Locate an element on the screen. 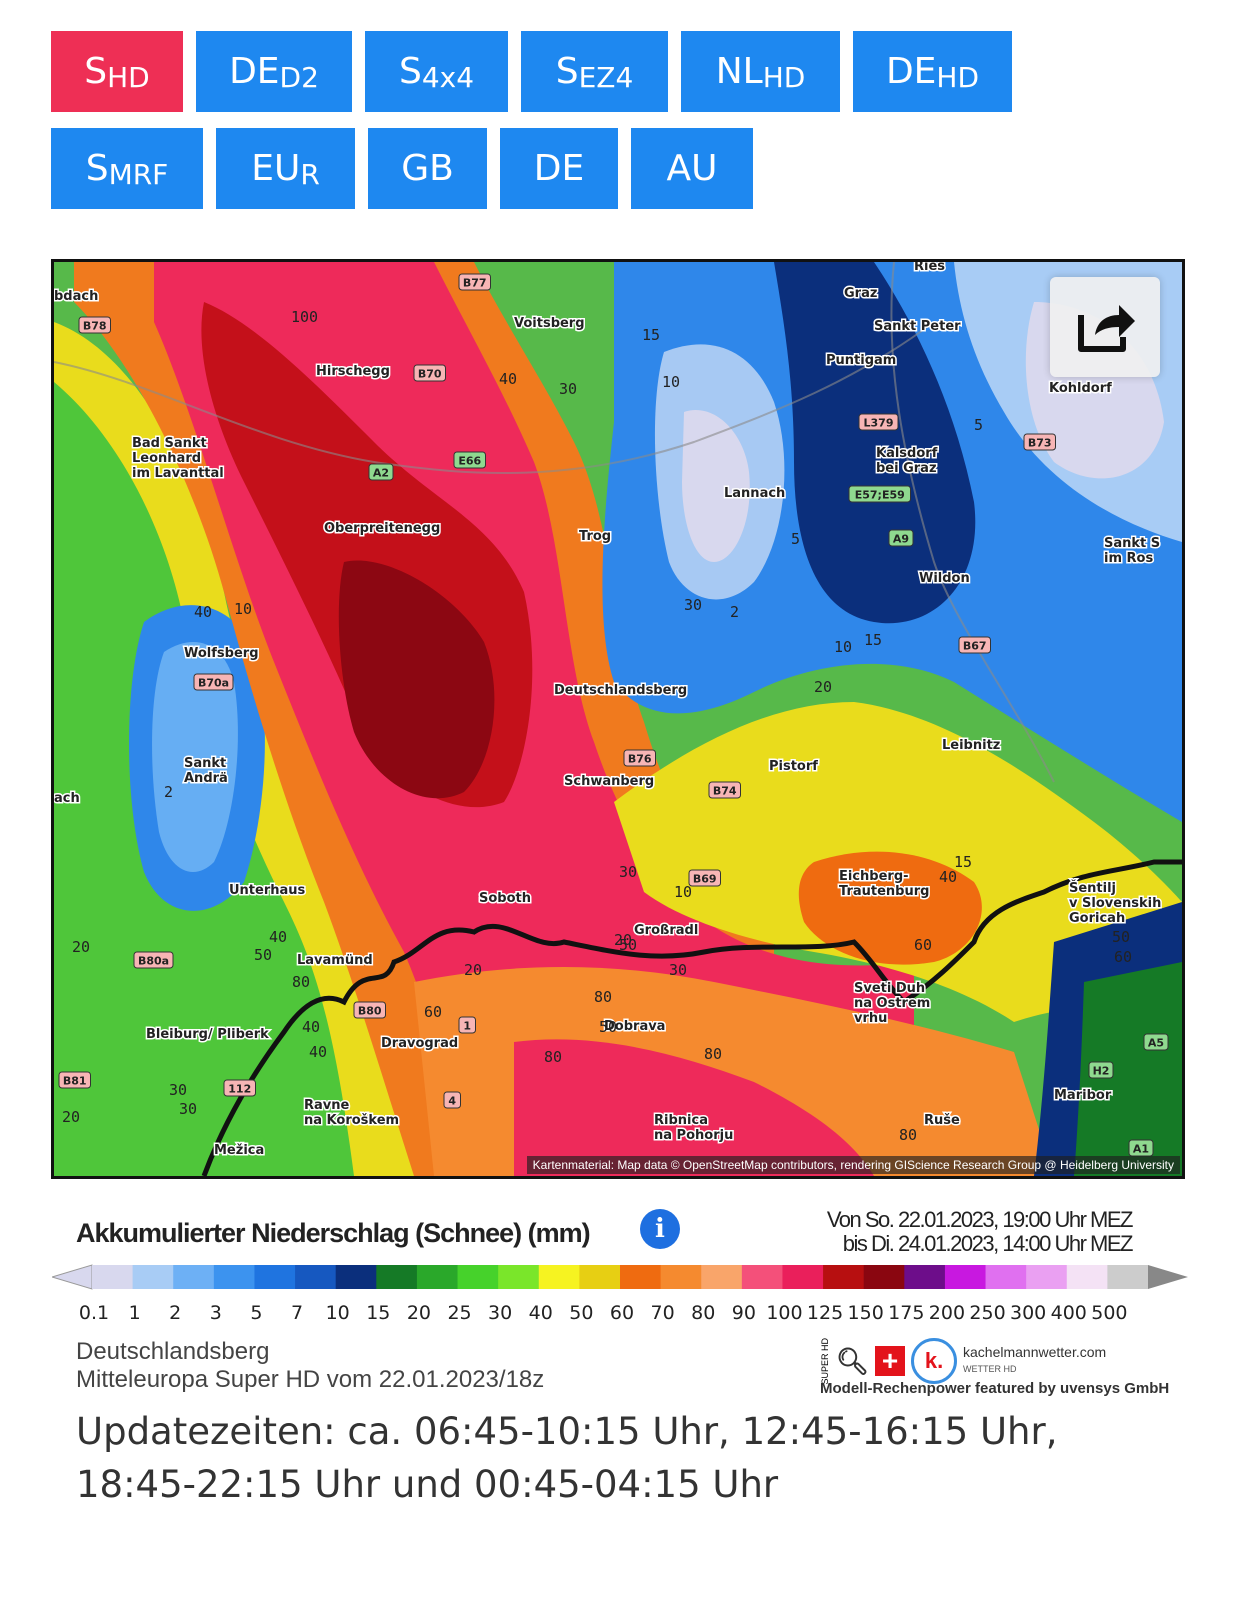  place-label: Leonhard is located at coordinates (166, 458).